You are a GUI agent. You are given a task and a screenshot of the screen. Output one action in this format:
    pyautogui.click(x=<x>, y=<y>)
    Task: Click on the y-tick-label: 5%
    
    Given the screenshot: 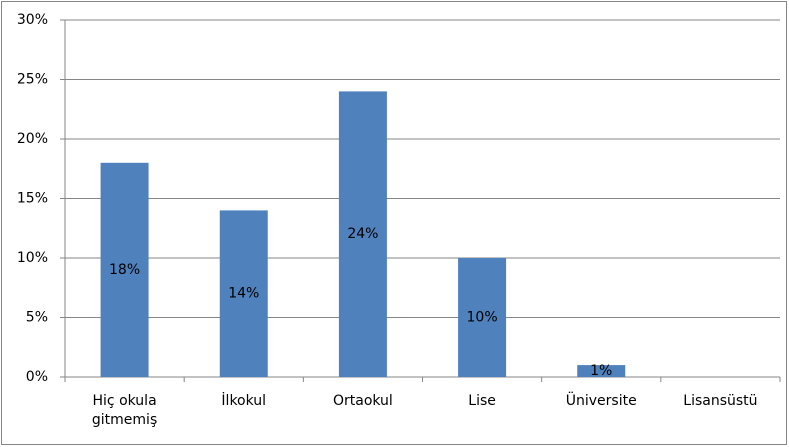 What is the action you would take?
    pyautogui.click(x=37, y=318)
    